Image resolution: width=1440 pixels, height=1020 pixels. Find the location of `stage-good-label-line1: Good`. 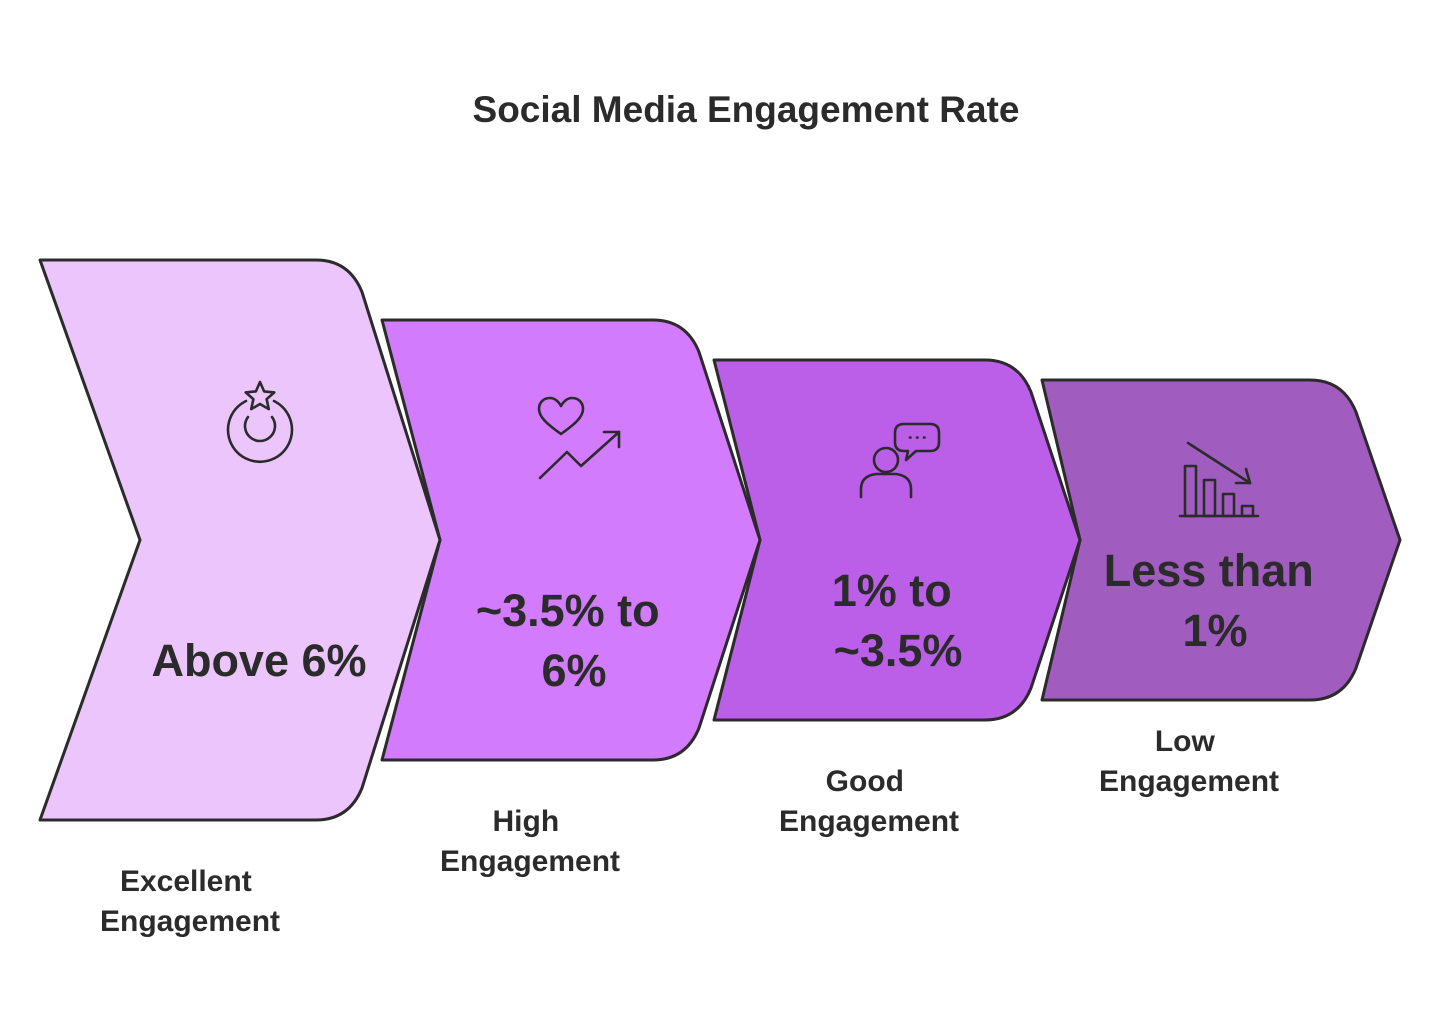

stage-good-label-line1: Good is located at coordinates (865, 781).